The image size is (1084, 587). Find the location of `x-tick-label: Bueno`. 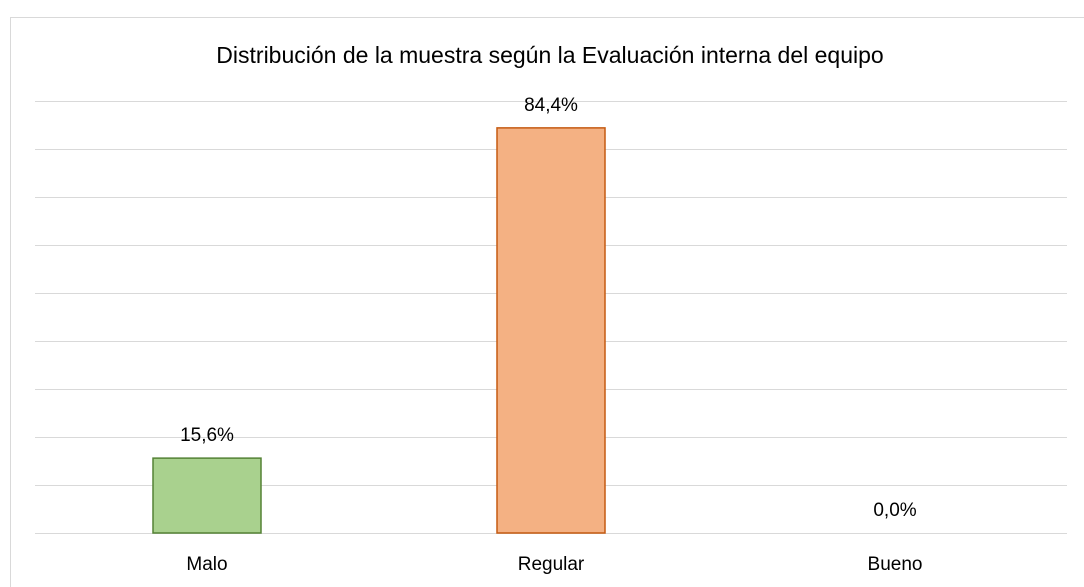

x-tick-label: Bueno is located at coordinates (895, 564).